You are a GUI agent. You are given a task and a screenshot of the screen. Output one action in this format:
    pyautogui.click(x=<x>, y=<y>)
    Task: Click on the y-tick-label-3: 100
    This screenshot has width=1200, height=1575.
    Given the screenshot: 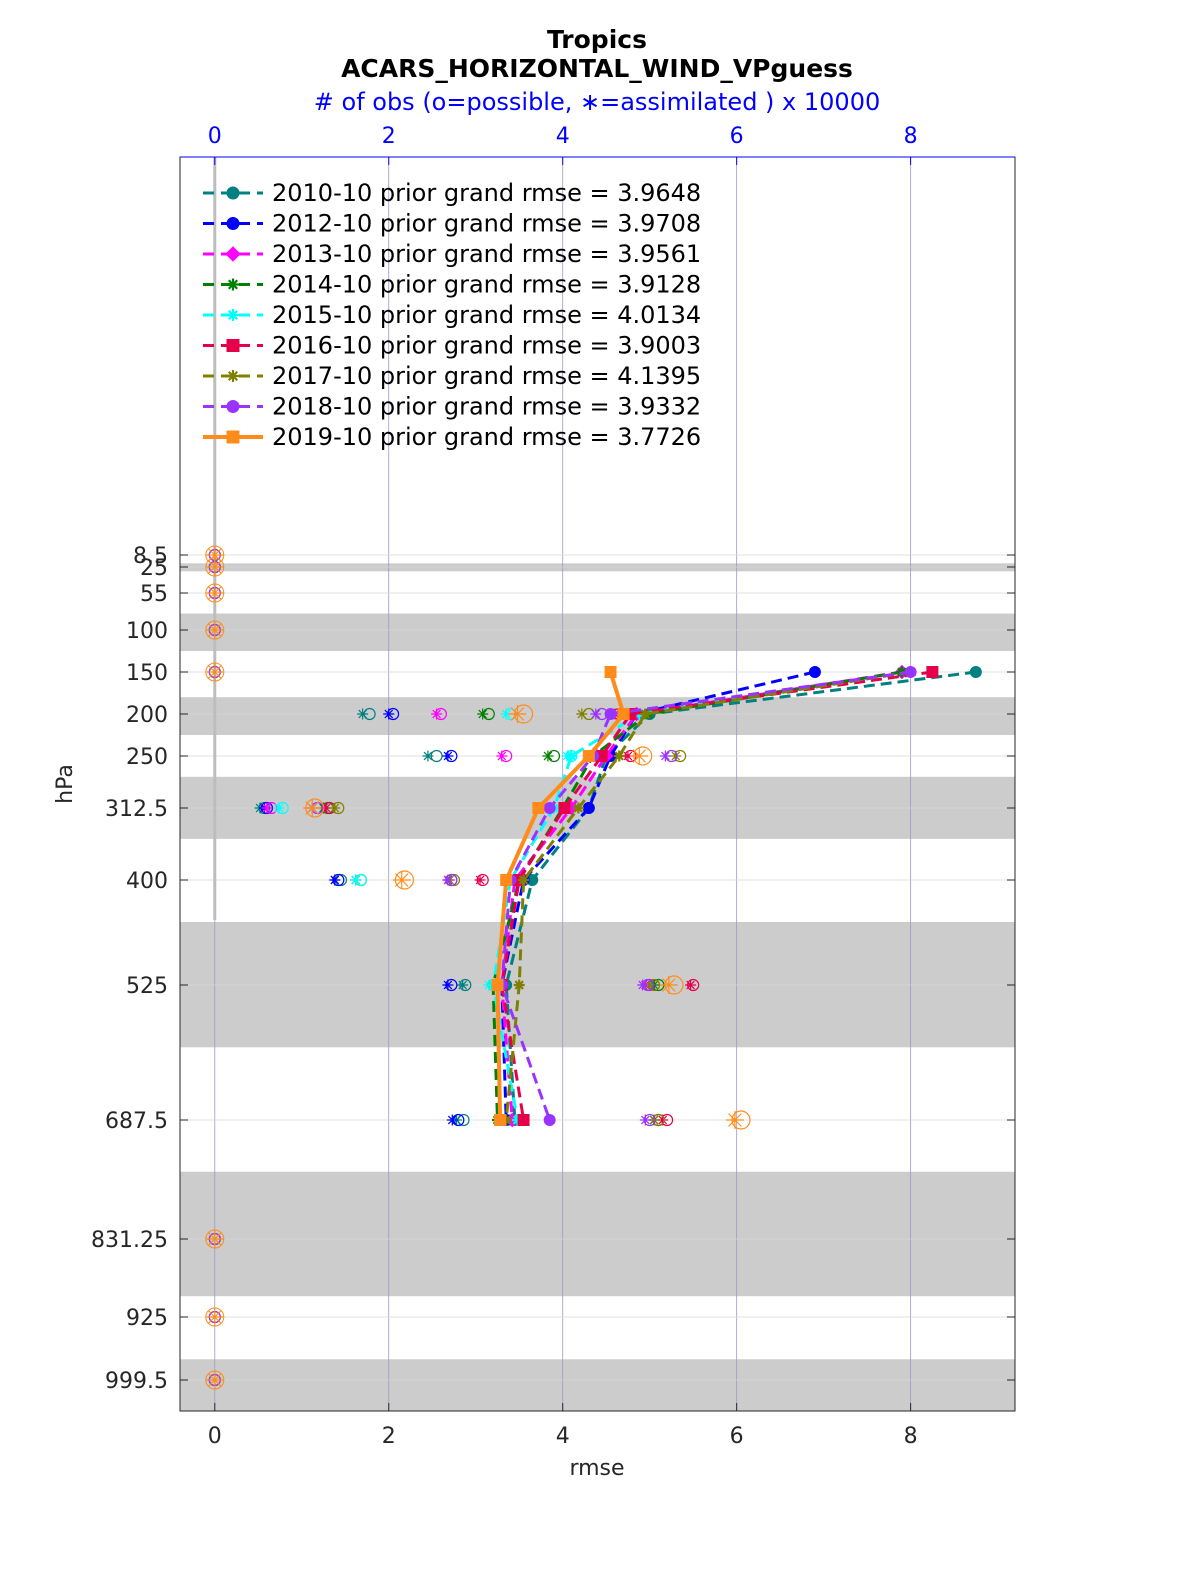 What is the action you would take?
    pyautogui.click(x=147, y=631)
    